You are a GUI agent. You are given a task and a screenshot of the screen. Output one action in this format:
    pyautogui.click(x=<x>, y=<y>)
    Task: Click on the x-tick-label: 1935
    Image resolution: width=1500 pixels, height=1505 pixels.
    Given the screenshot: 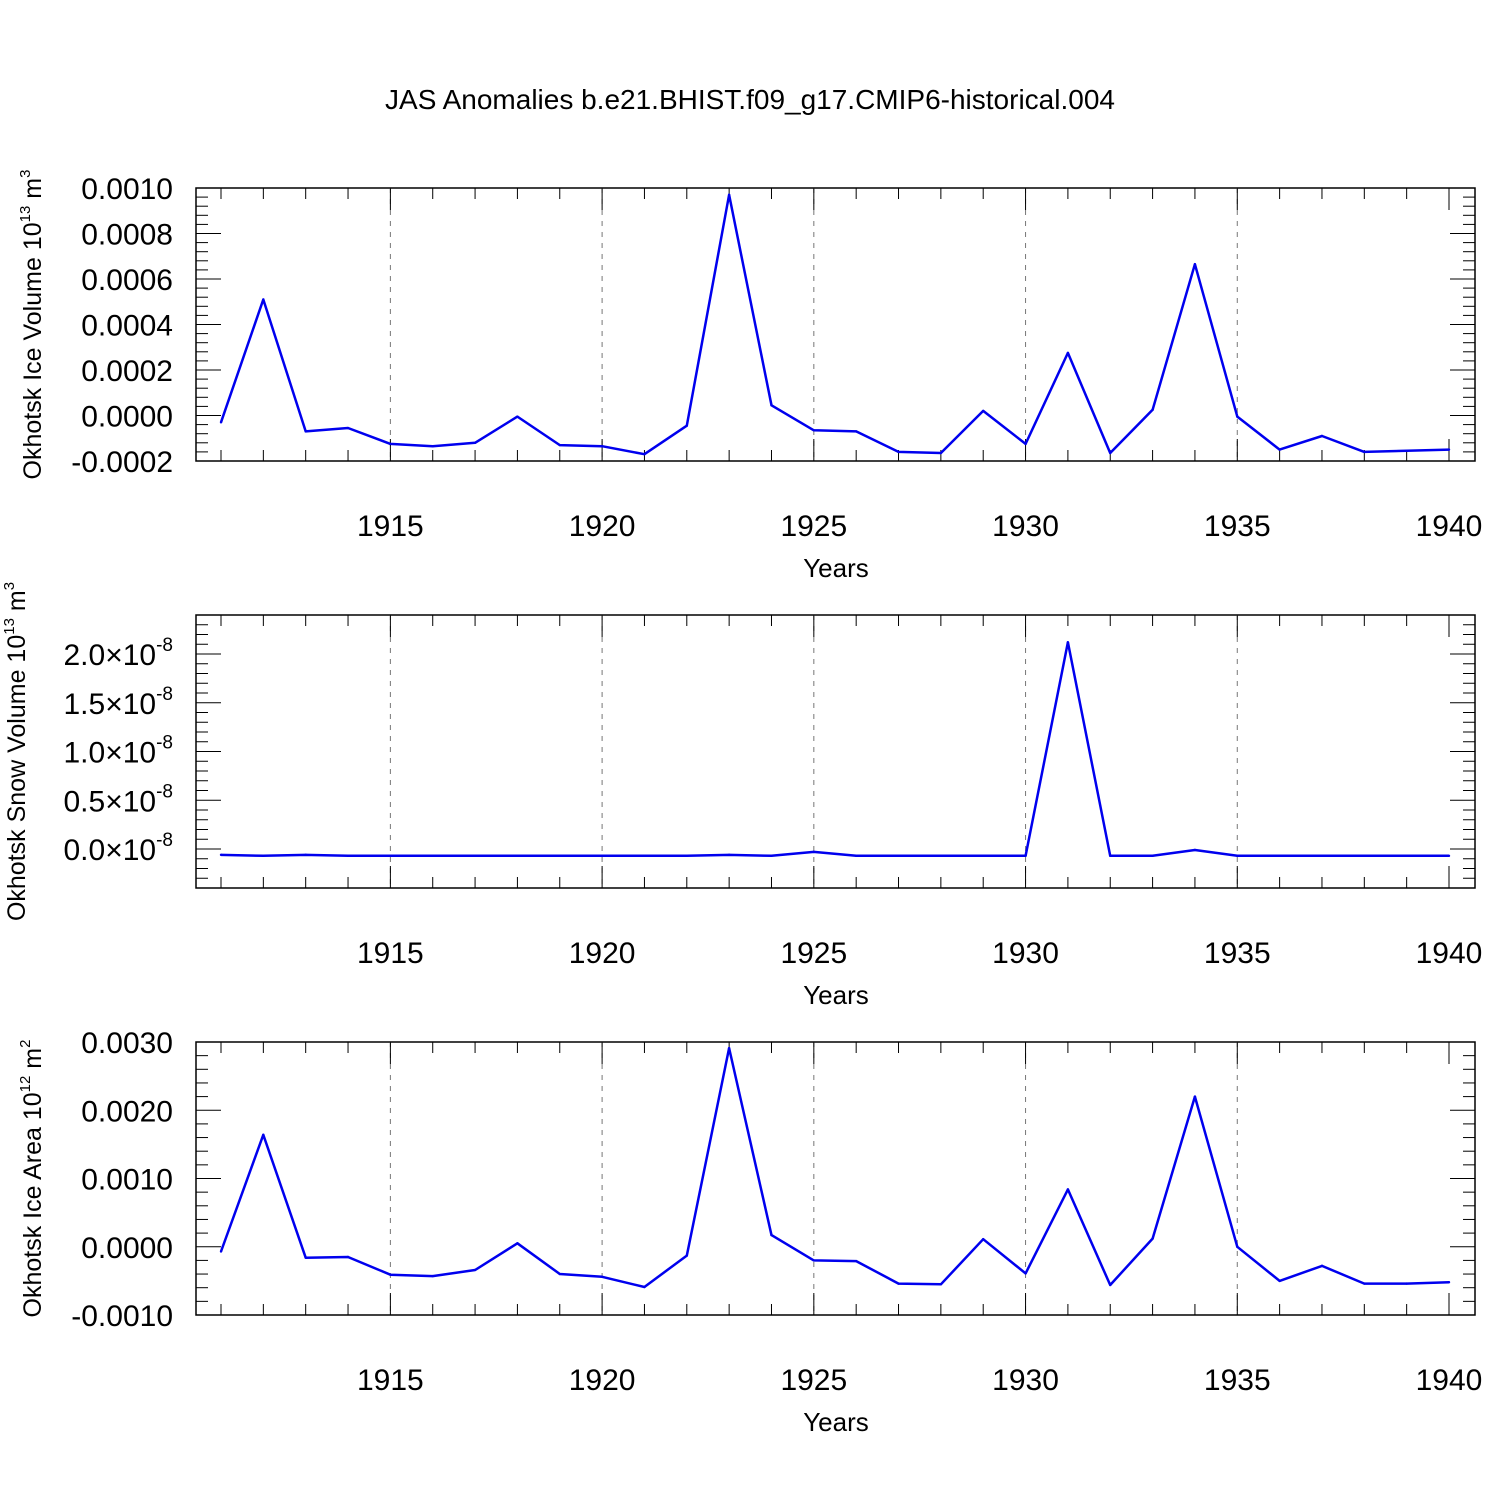 What is the action you would take?
    pyautogui.click(x=1237, y=953)
    